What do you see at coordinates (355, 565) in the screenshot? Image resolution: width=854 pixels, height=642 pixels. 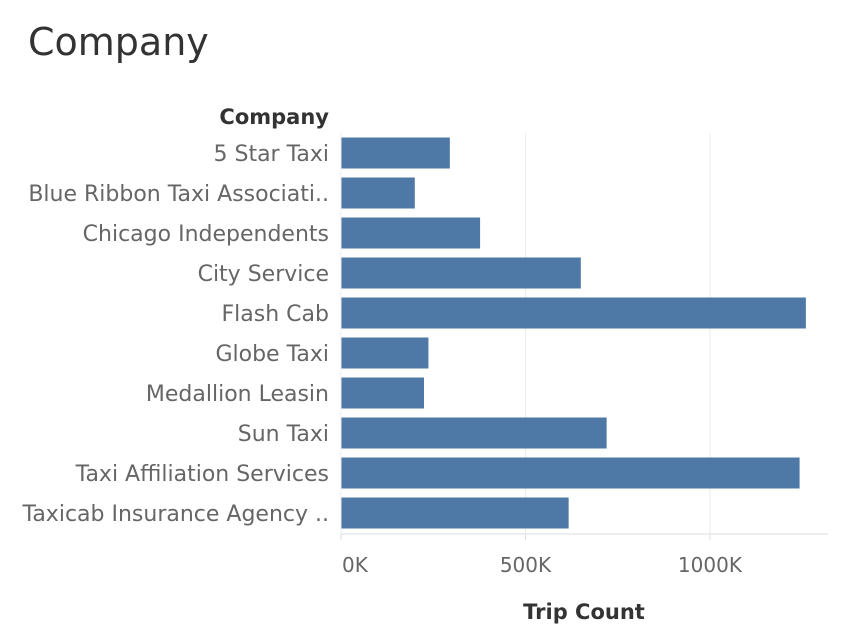 I see `tick-label-0: 0K` at bounding box center [355, 565].